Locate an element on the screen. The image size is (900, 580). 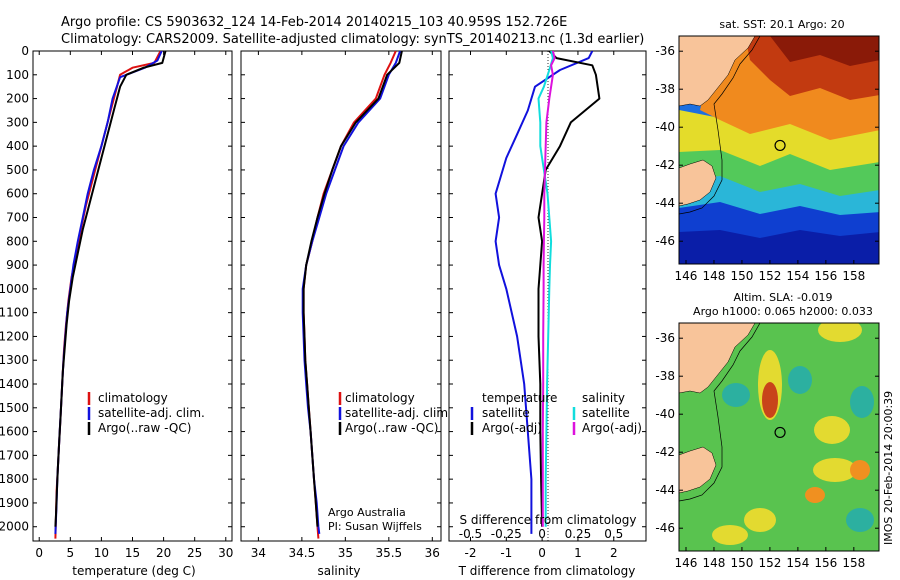
sla-field is located at coordinates (779, 437).